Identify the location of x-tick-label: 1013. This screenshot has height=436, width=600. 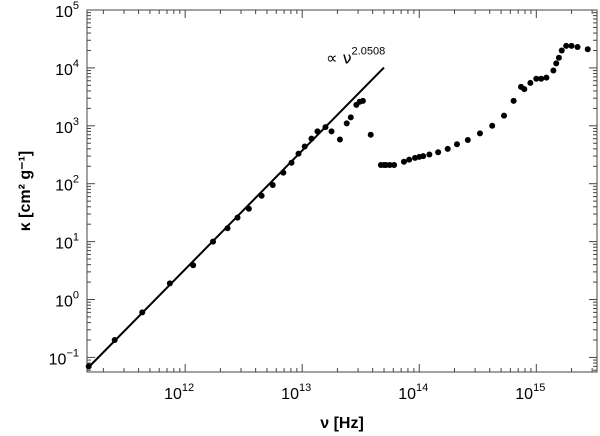
(296, 392).